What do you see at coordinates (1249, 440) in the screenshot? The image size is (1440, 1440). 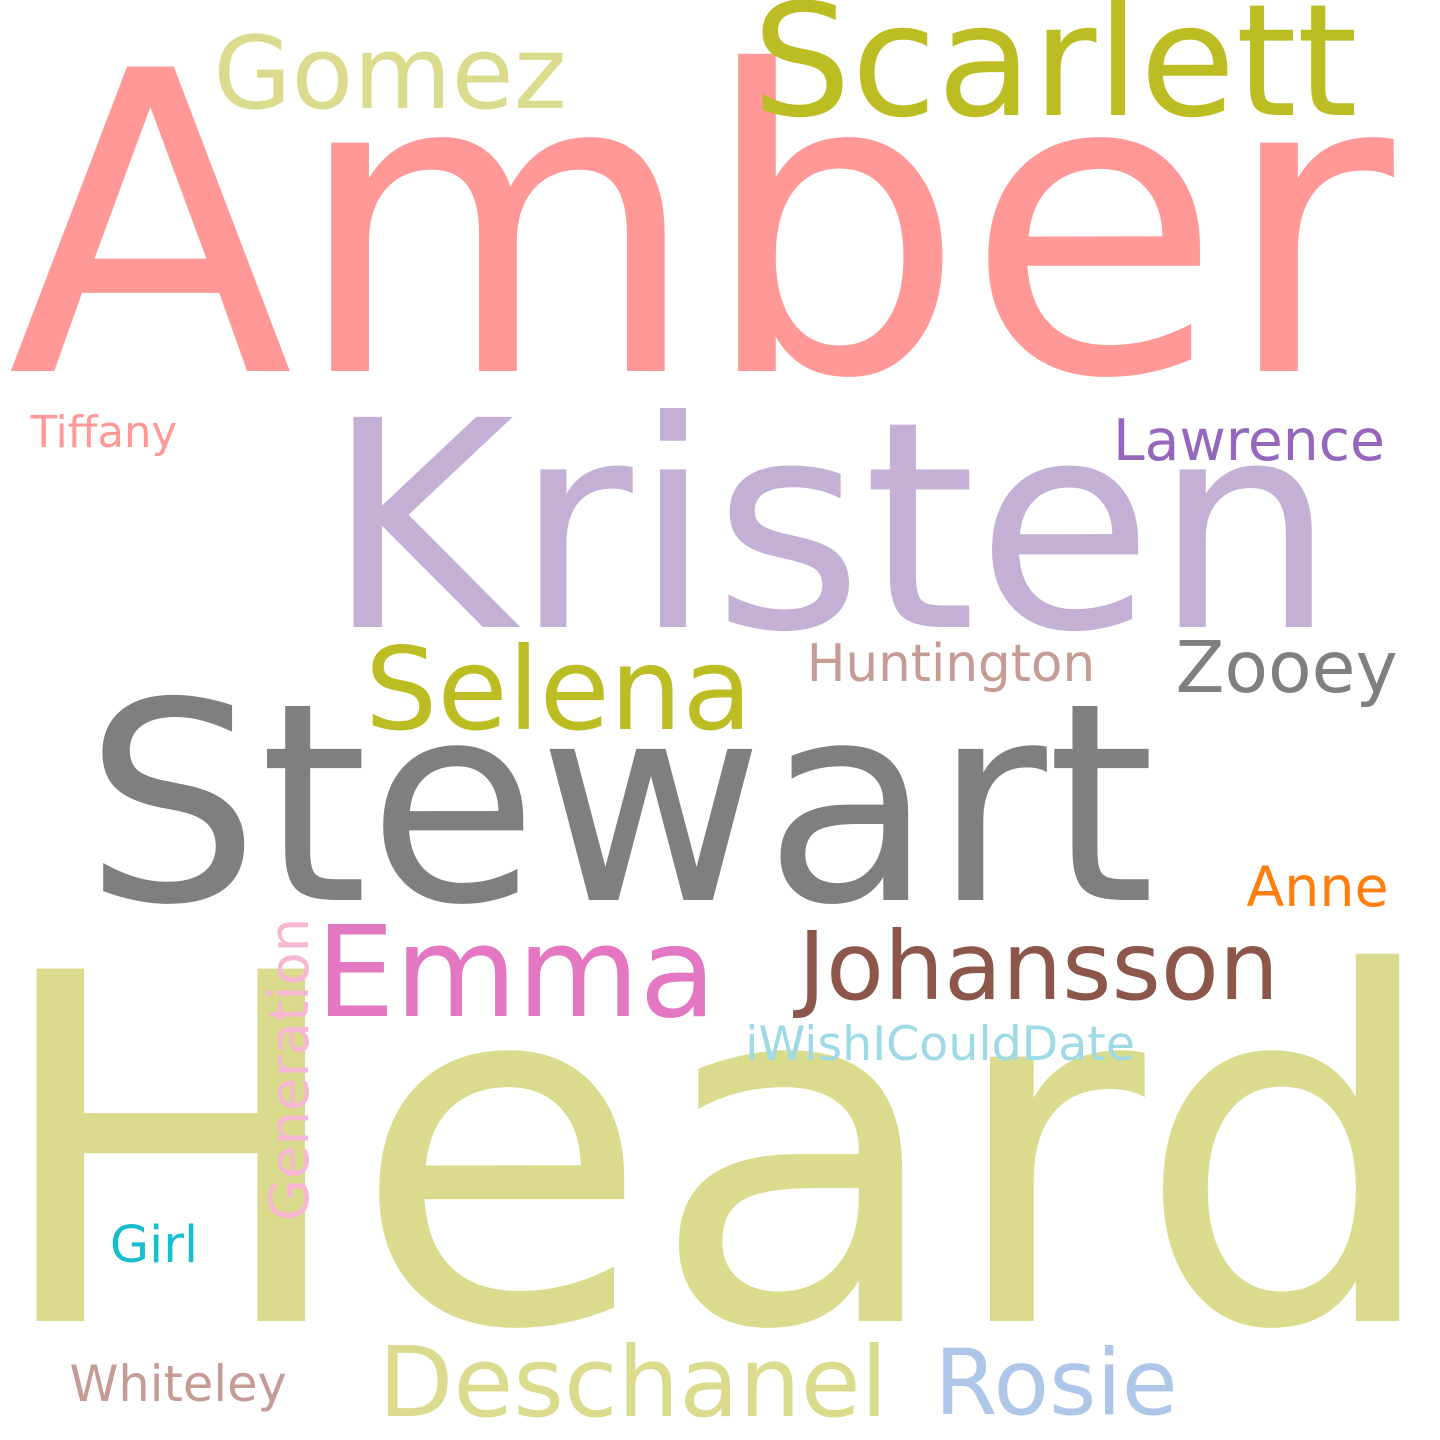 I see `word-lawrence: Lawrence` at bounding box center [1249, 440].